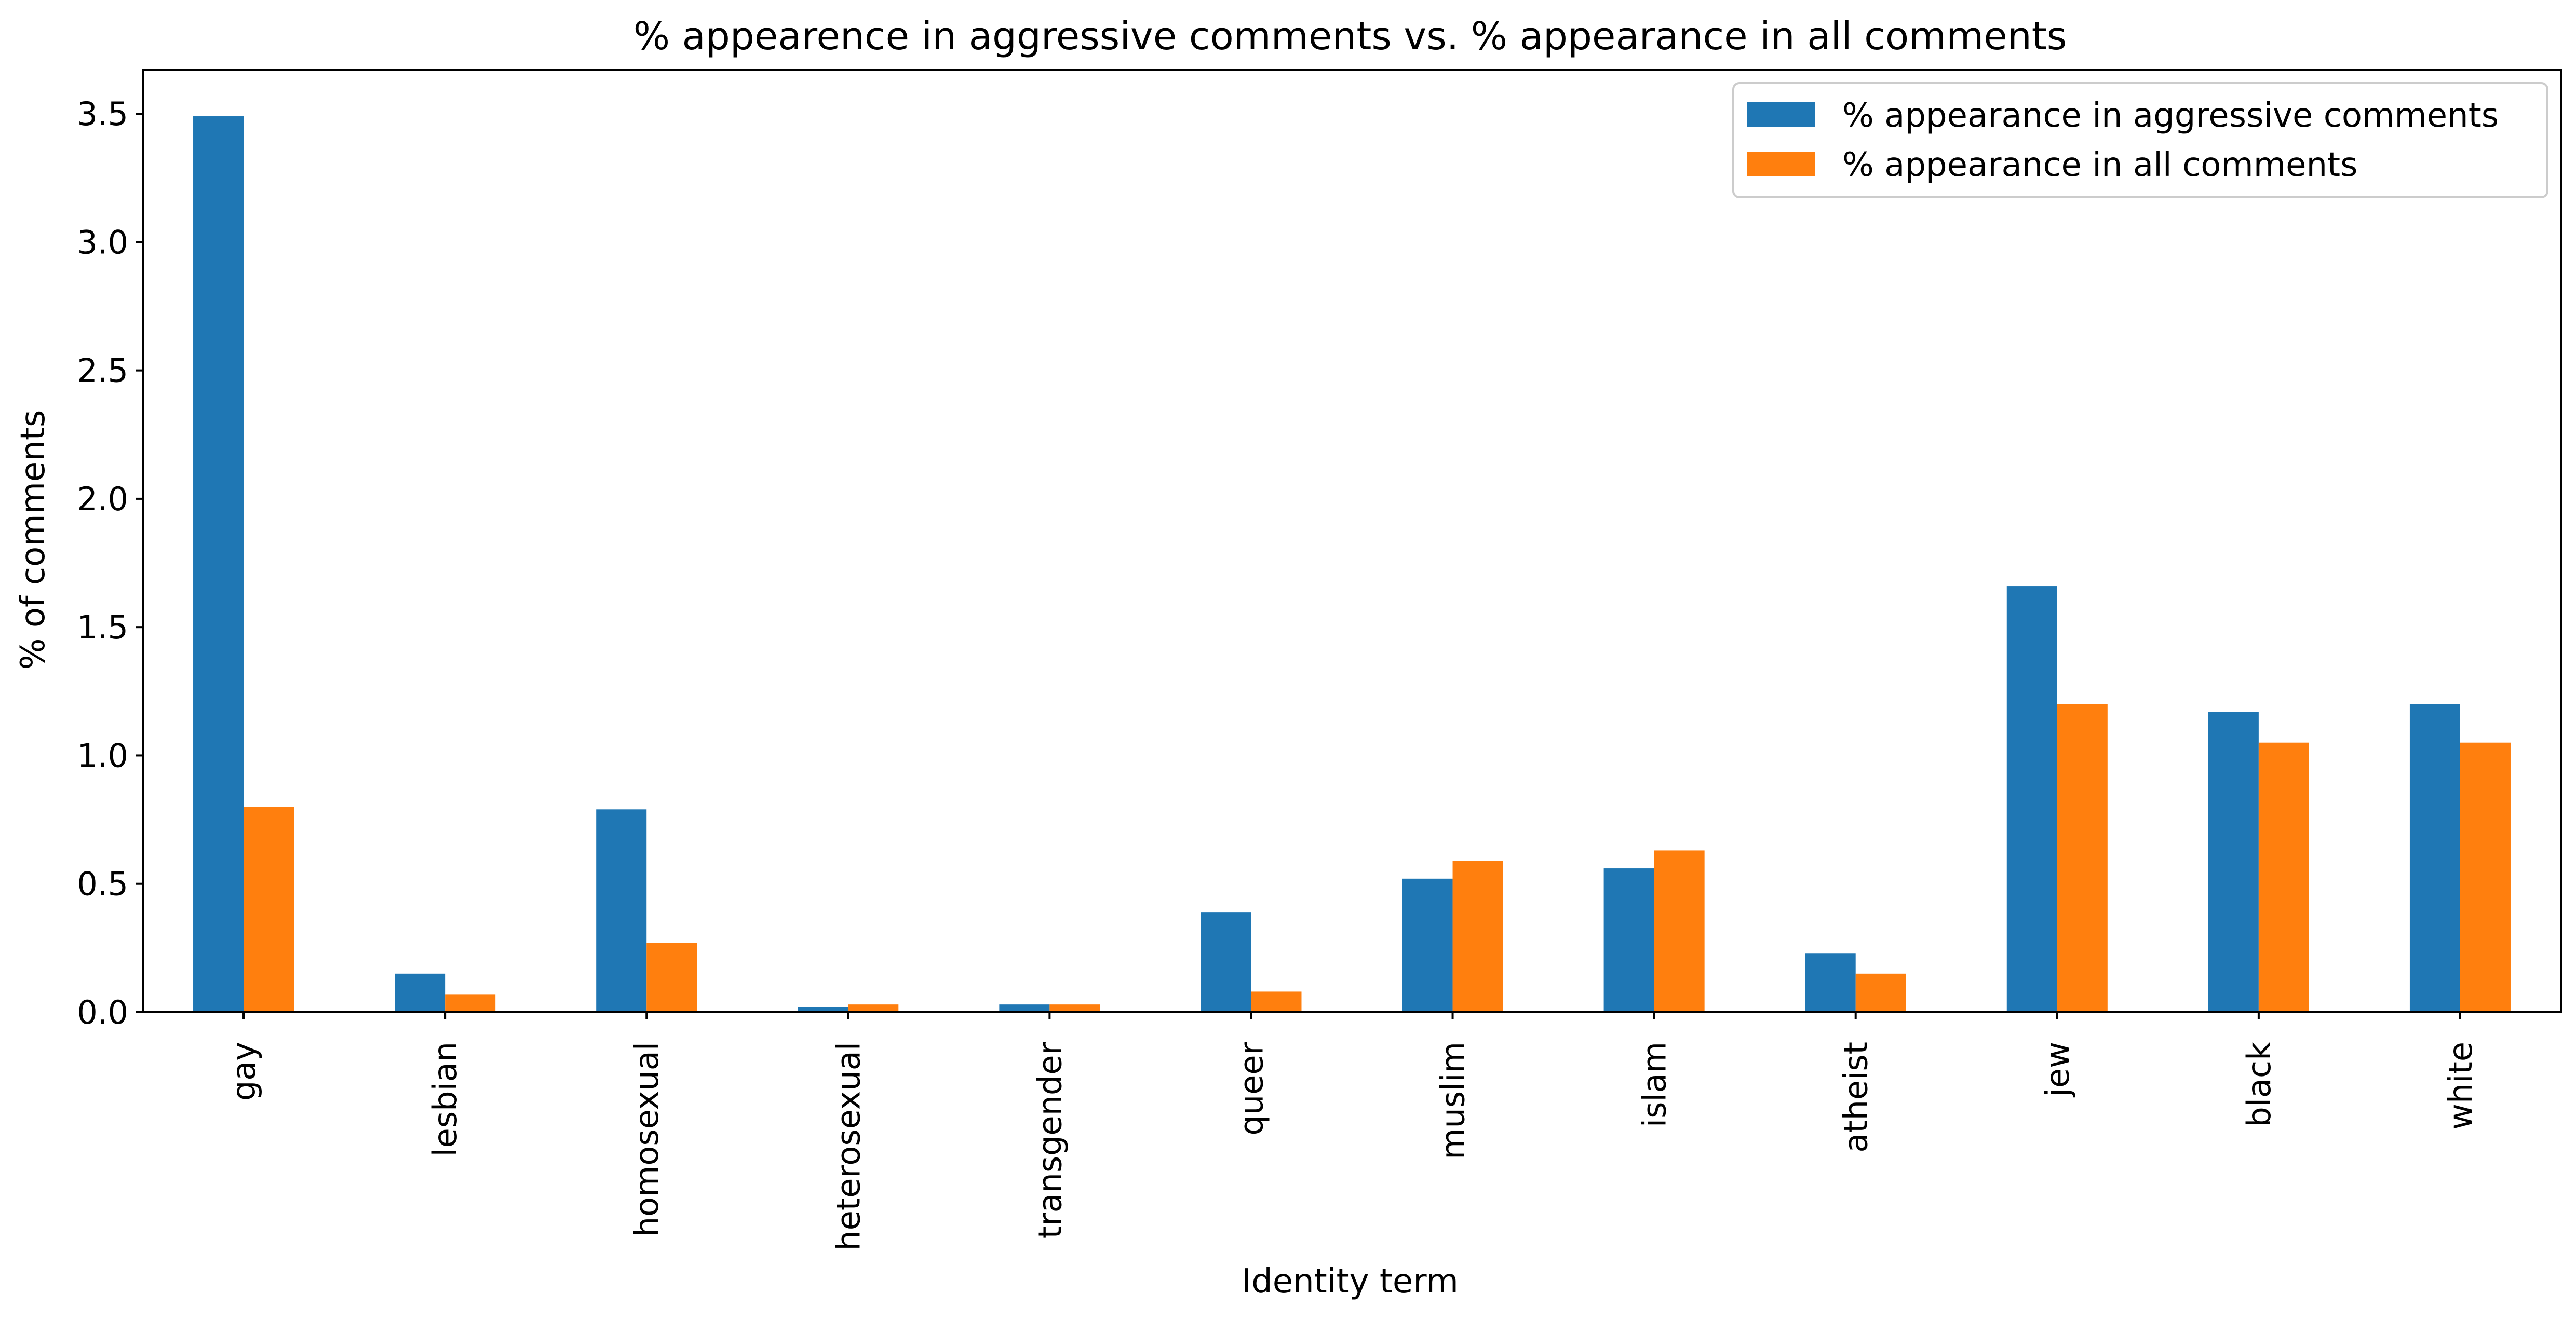  I want to click on x-tick-label-black: black, so click(2259, 1084).